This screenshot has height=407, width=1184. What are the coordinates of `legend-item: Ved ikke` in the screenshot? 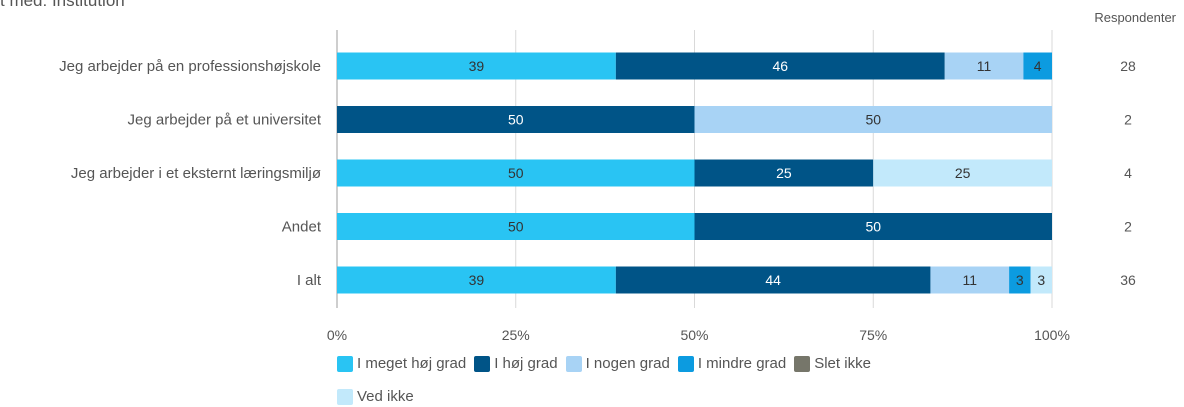 It's located at (375, 396).